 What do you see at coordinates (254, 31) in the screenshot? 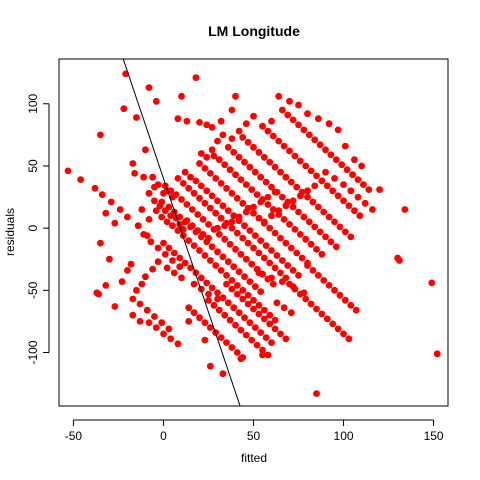
I see `chart-title: LM Longitude` at bounding box center [254, 31].